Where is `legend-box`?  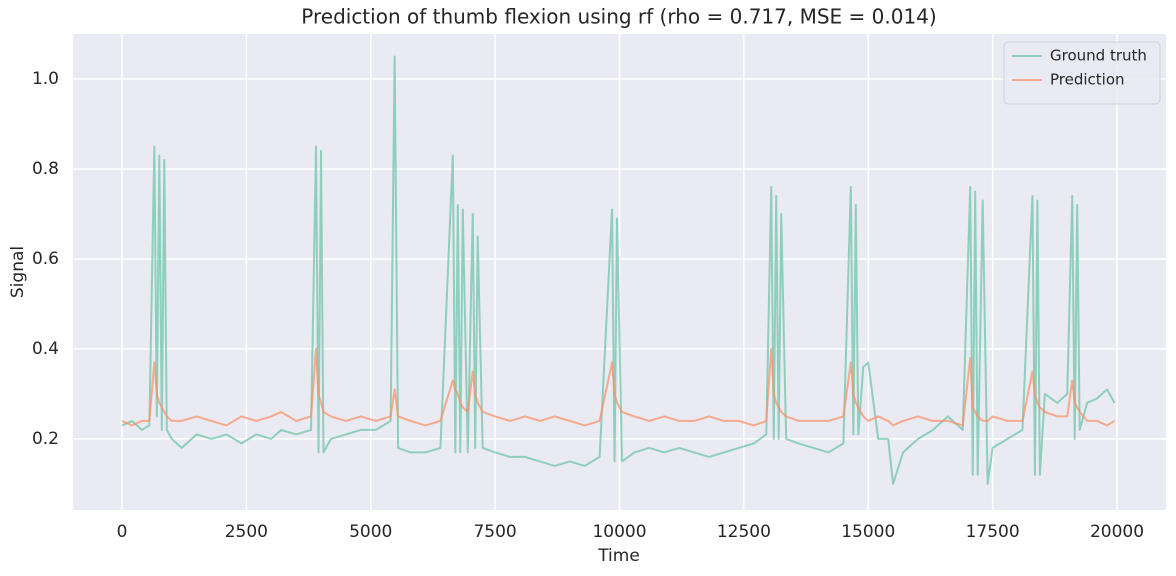 legend-box is located at coordinates (1082, 73).